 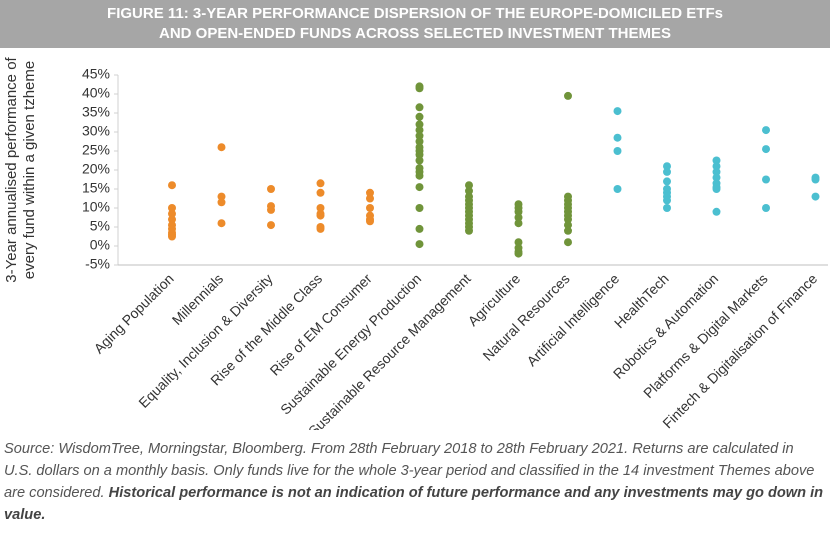 I want to click on y-tick-label: 35%, so click(x=96, y=112).